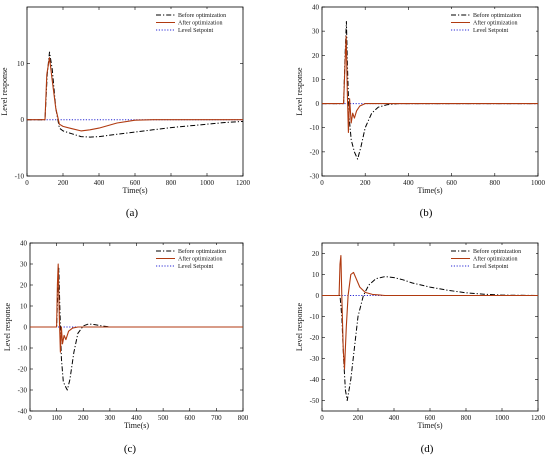 The height and width of the screenshot is (459, 550). I want to click on panel-label: (c), so click(130, 449).